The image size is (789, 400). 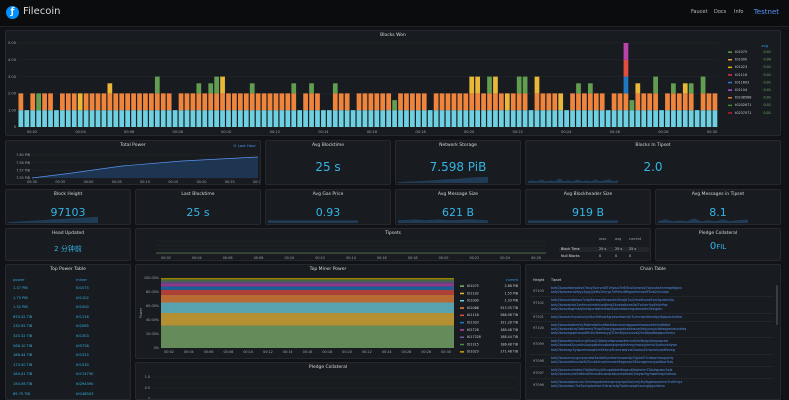 What do you see at coordinates (443, 179) in the screenshot?
I see `sparkline` at bounding box center [443, 179].